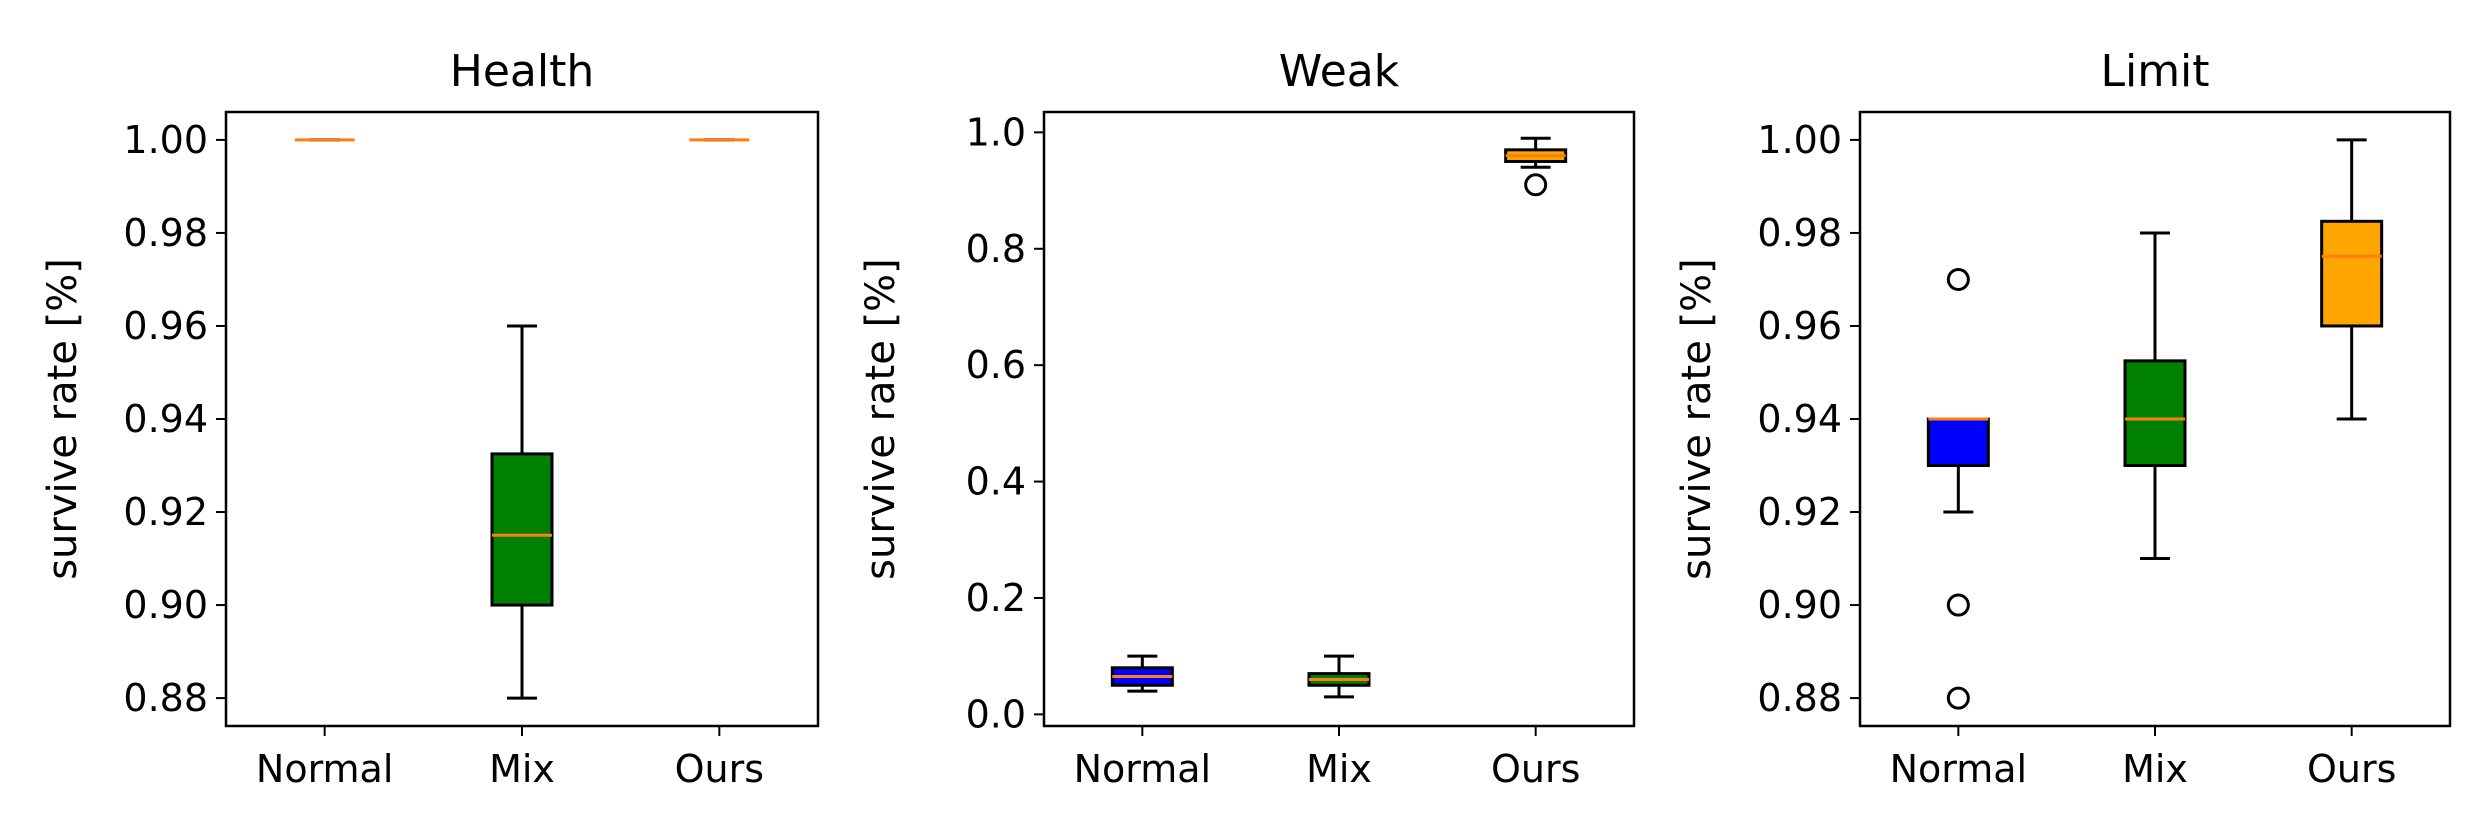  Describe the element at coordinates (996, 482) in the screenshot. I see `y-tick-label: 0.4` at that location.